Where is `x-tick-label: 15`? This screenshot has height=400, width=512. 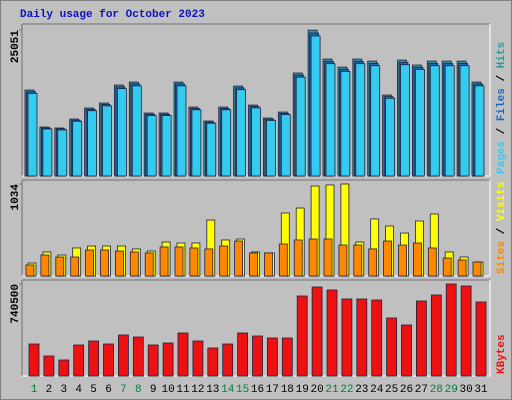
x-tick-label: 15 is located at coordinates (242, 390).